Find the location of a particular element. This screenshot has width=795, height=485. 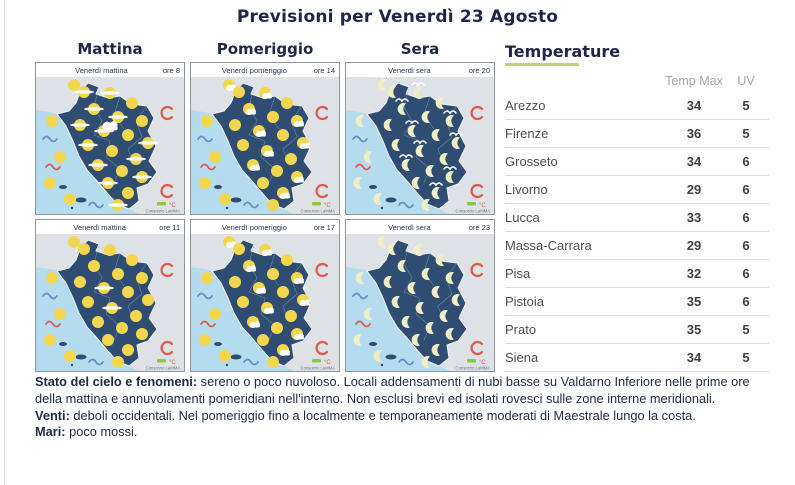

temp-max-value: 32 is located at coordinates (694, 273).